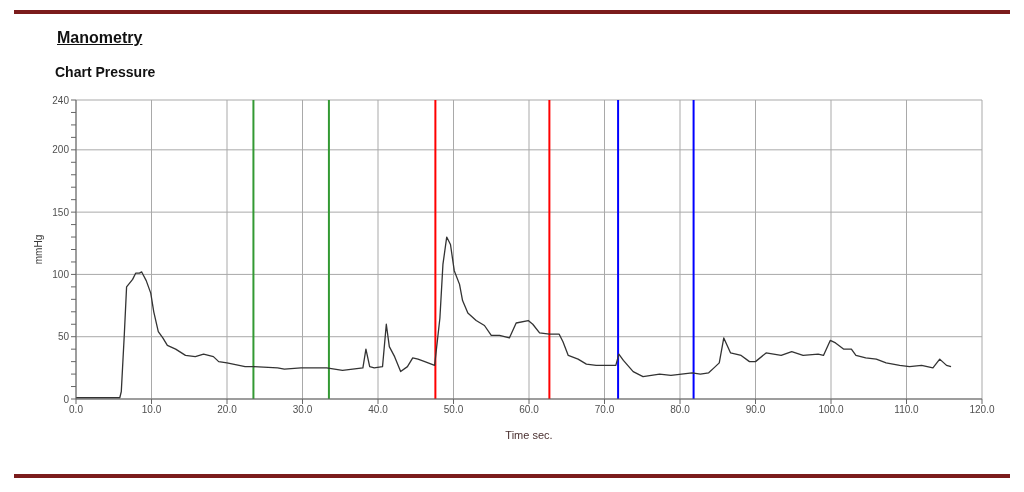 The width and height of the screenshot is (1024, 492). What do you see at coordinates (100, 37) in the screenshot?
I see `chart-title: Manometry` at bounding box center [100, 37].